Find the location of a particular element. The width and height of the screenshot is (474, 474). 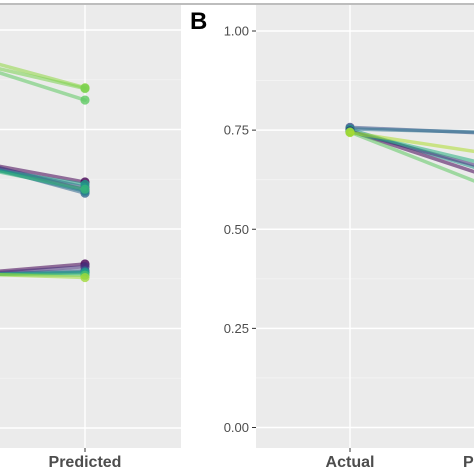

panel-tag: B is located at coordinates (198, 21).